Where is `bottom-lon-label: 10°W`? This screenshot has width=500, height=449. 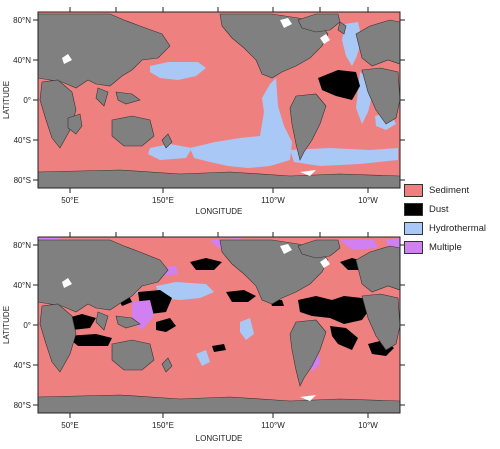
bottom-lon-label: 10°W is located at coordinates (368, 425).